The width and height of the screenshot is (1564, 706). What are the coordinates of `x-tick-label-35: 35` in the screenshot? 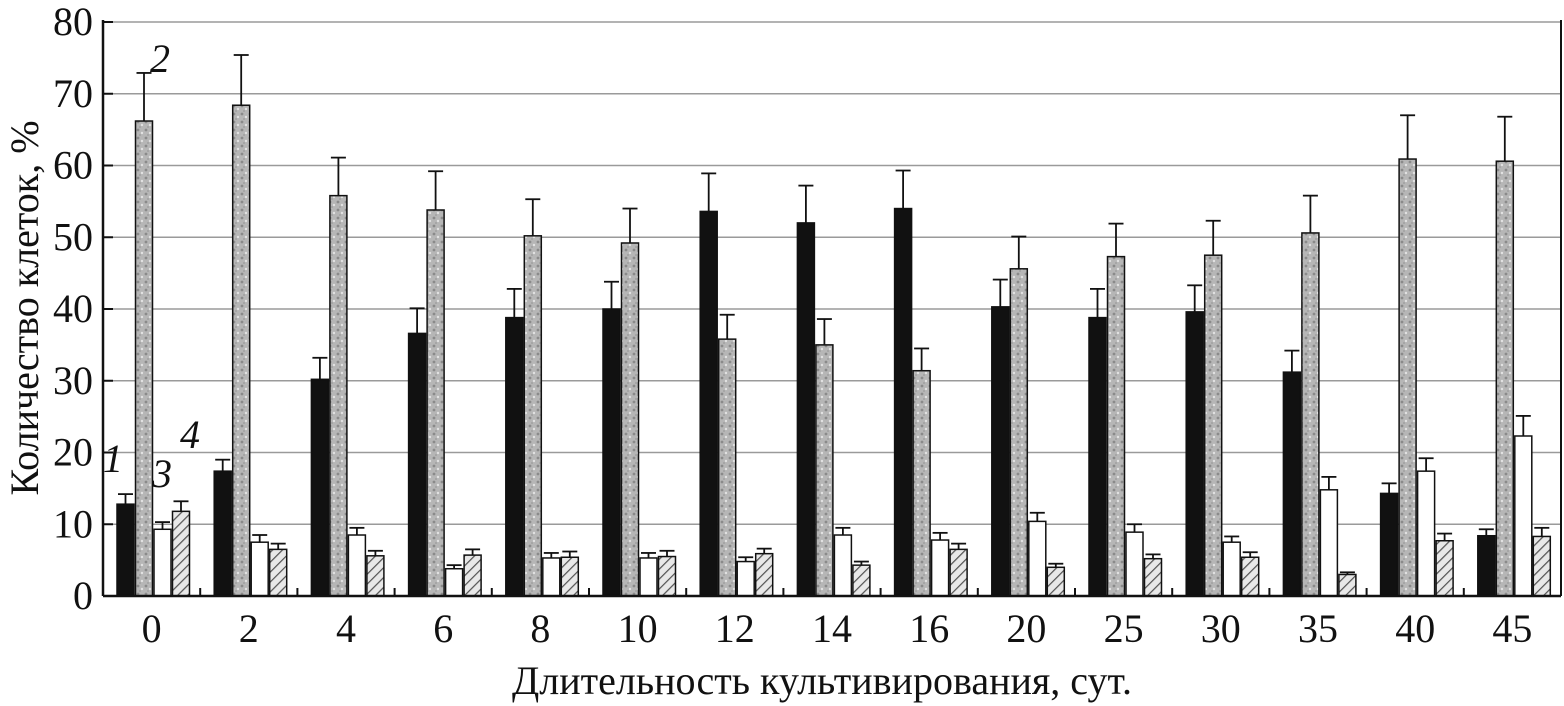 It's located at (1318, 628).